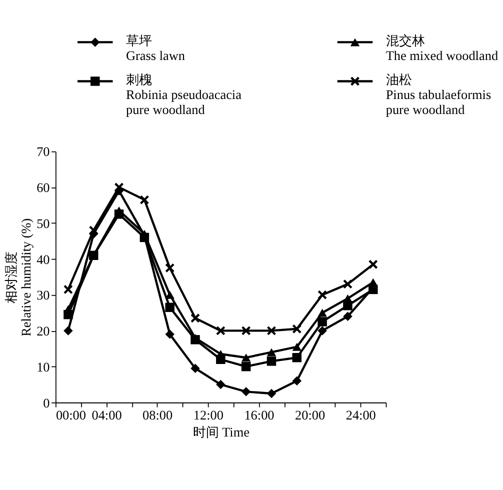 This screenshot has width=503, height=490. Describe the element at coordinates (43, 331) in the screenshot. I see `y-tick-label: 20` at that location.